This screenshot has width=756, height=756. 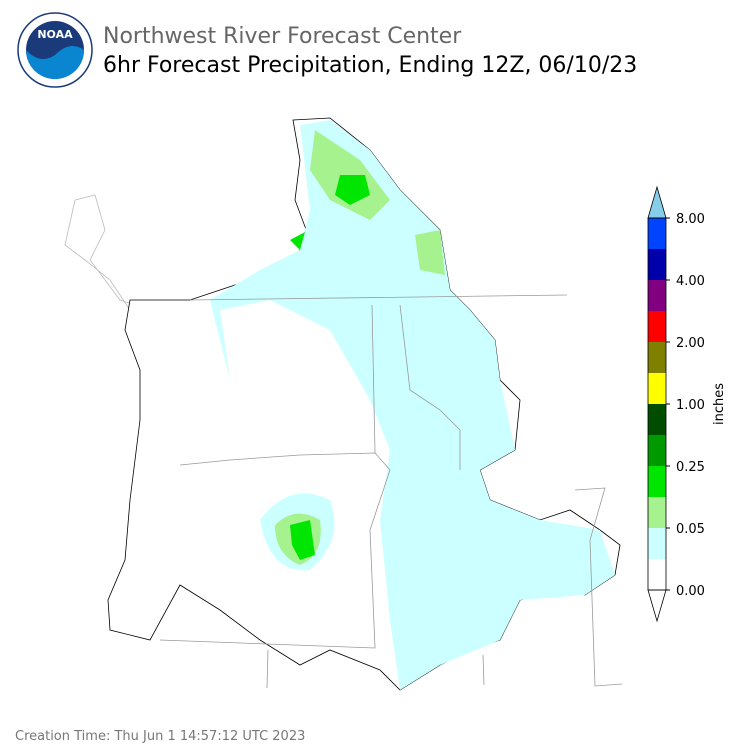 What do you see at coordinates (657, 202) in the screenshot?
I see `colorbar-over` at bounding box center [657, 202].